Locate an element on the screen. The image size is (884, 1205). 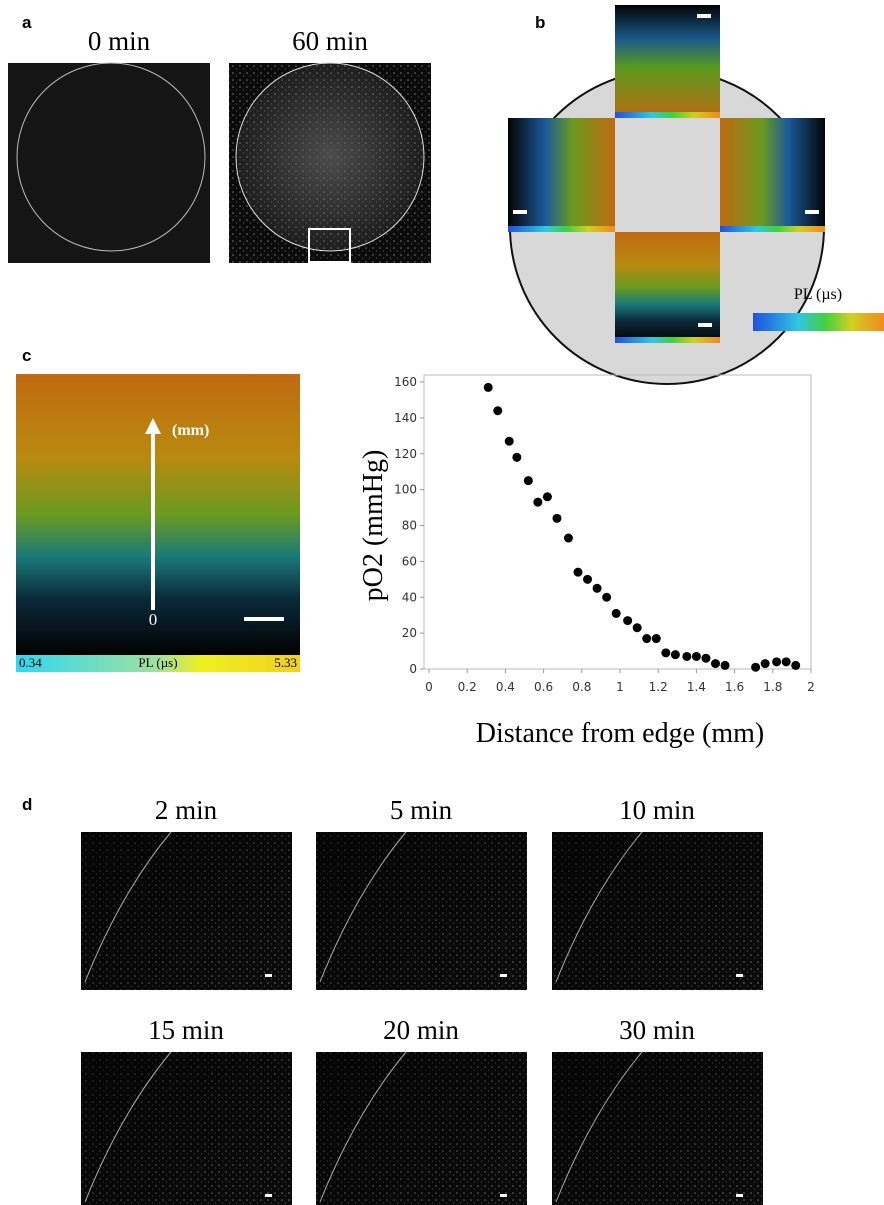
x-tick-label: 1.2 is located at coordinates (658, 687).